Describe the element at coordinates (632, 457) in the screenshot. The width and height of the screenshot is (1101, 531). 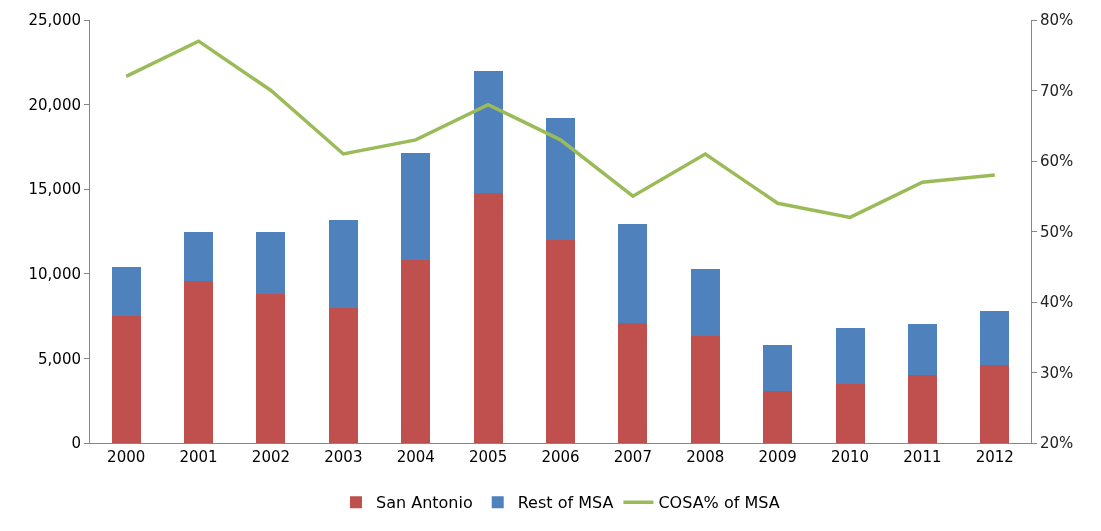
I see `x-tick-label: 2007` at that location.